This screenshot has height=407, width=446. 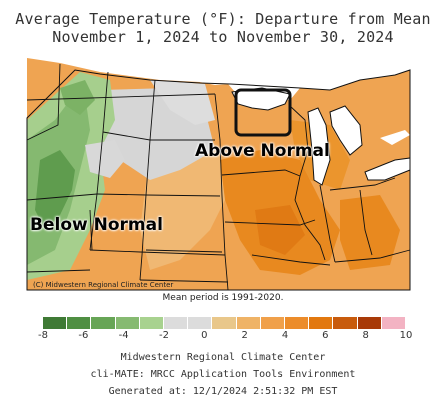 What do you see at coordinates (223, 391) in the screenshot?
I see `footer-line3: Generated at: 12/1/2024 2:51:32 PM EST` at bounding box center [223, 391].